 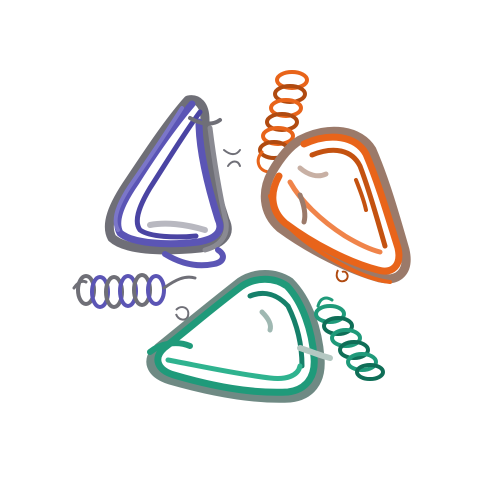 I want to click on chain-c-helix, so click(x=349, y=338).